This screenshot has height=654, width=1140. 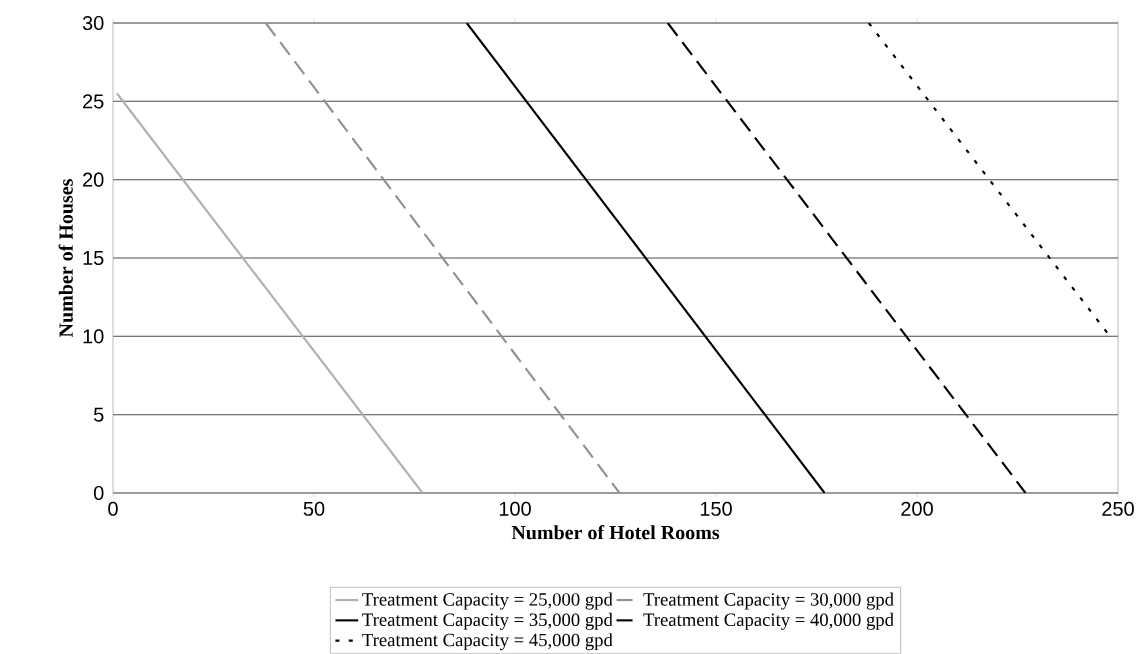 I want to click on legend-label: Treatment Capacity = 45,000 gpd, so click(x=487, y=642).